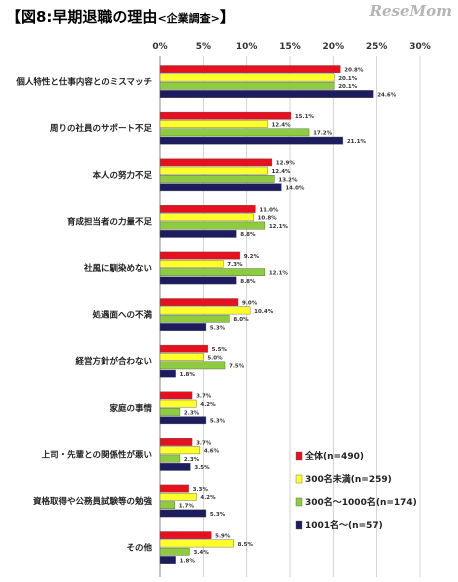  I want to click on category-label: 社風に馴染めない, so click(117, 268).